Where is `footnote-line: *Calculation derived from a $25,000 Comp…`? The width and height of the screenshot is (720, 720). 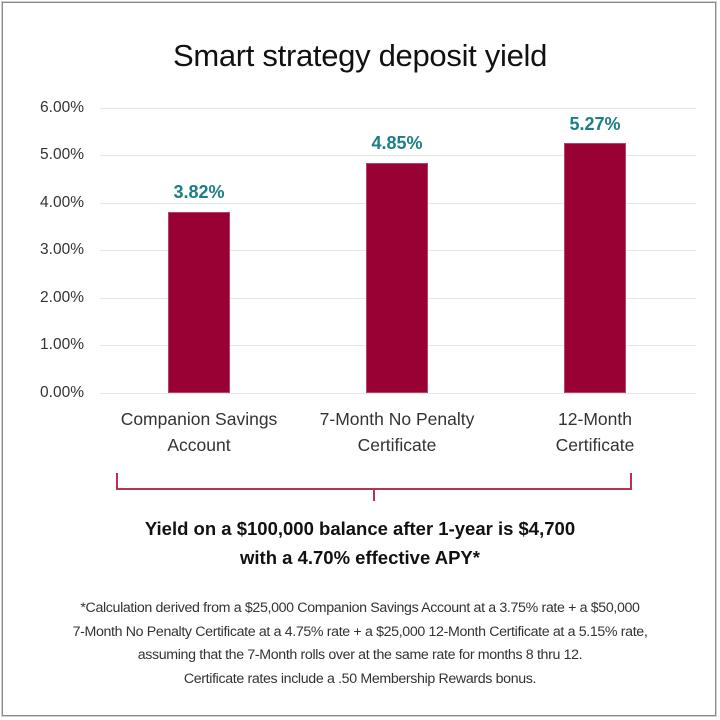
footnote-line: *Calculation derived from a $25,000 Comp… is located at coordinates (360, 608).